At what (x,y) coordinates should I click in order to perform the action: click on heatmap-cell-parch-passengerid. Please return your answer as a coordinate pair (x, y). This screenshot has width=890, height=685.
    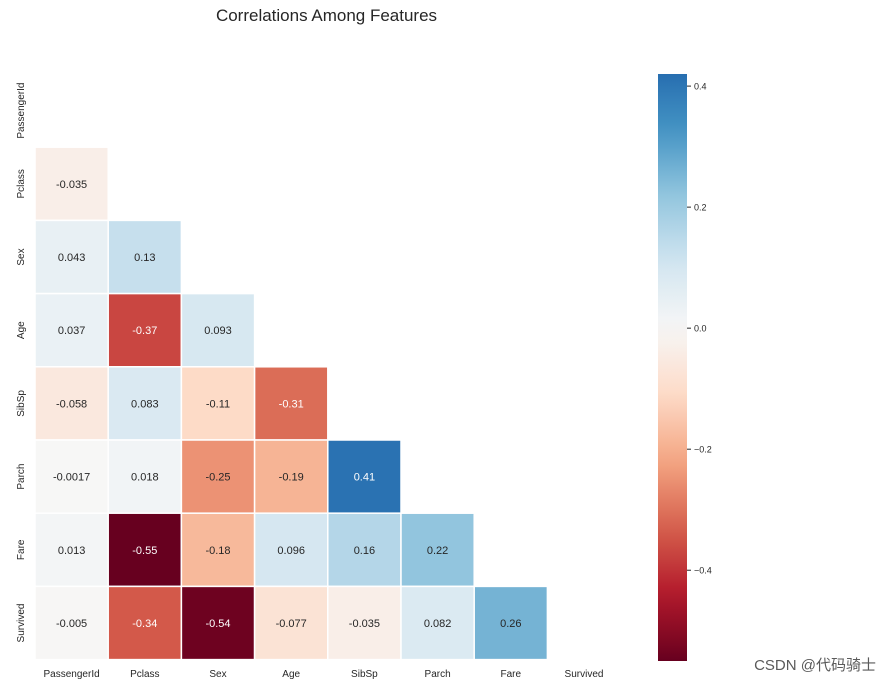
    Looking at the image, I should click on (71, 476).